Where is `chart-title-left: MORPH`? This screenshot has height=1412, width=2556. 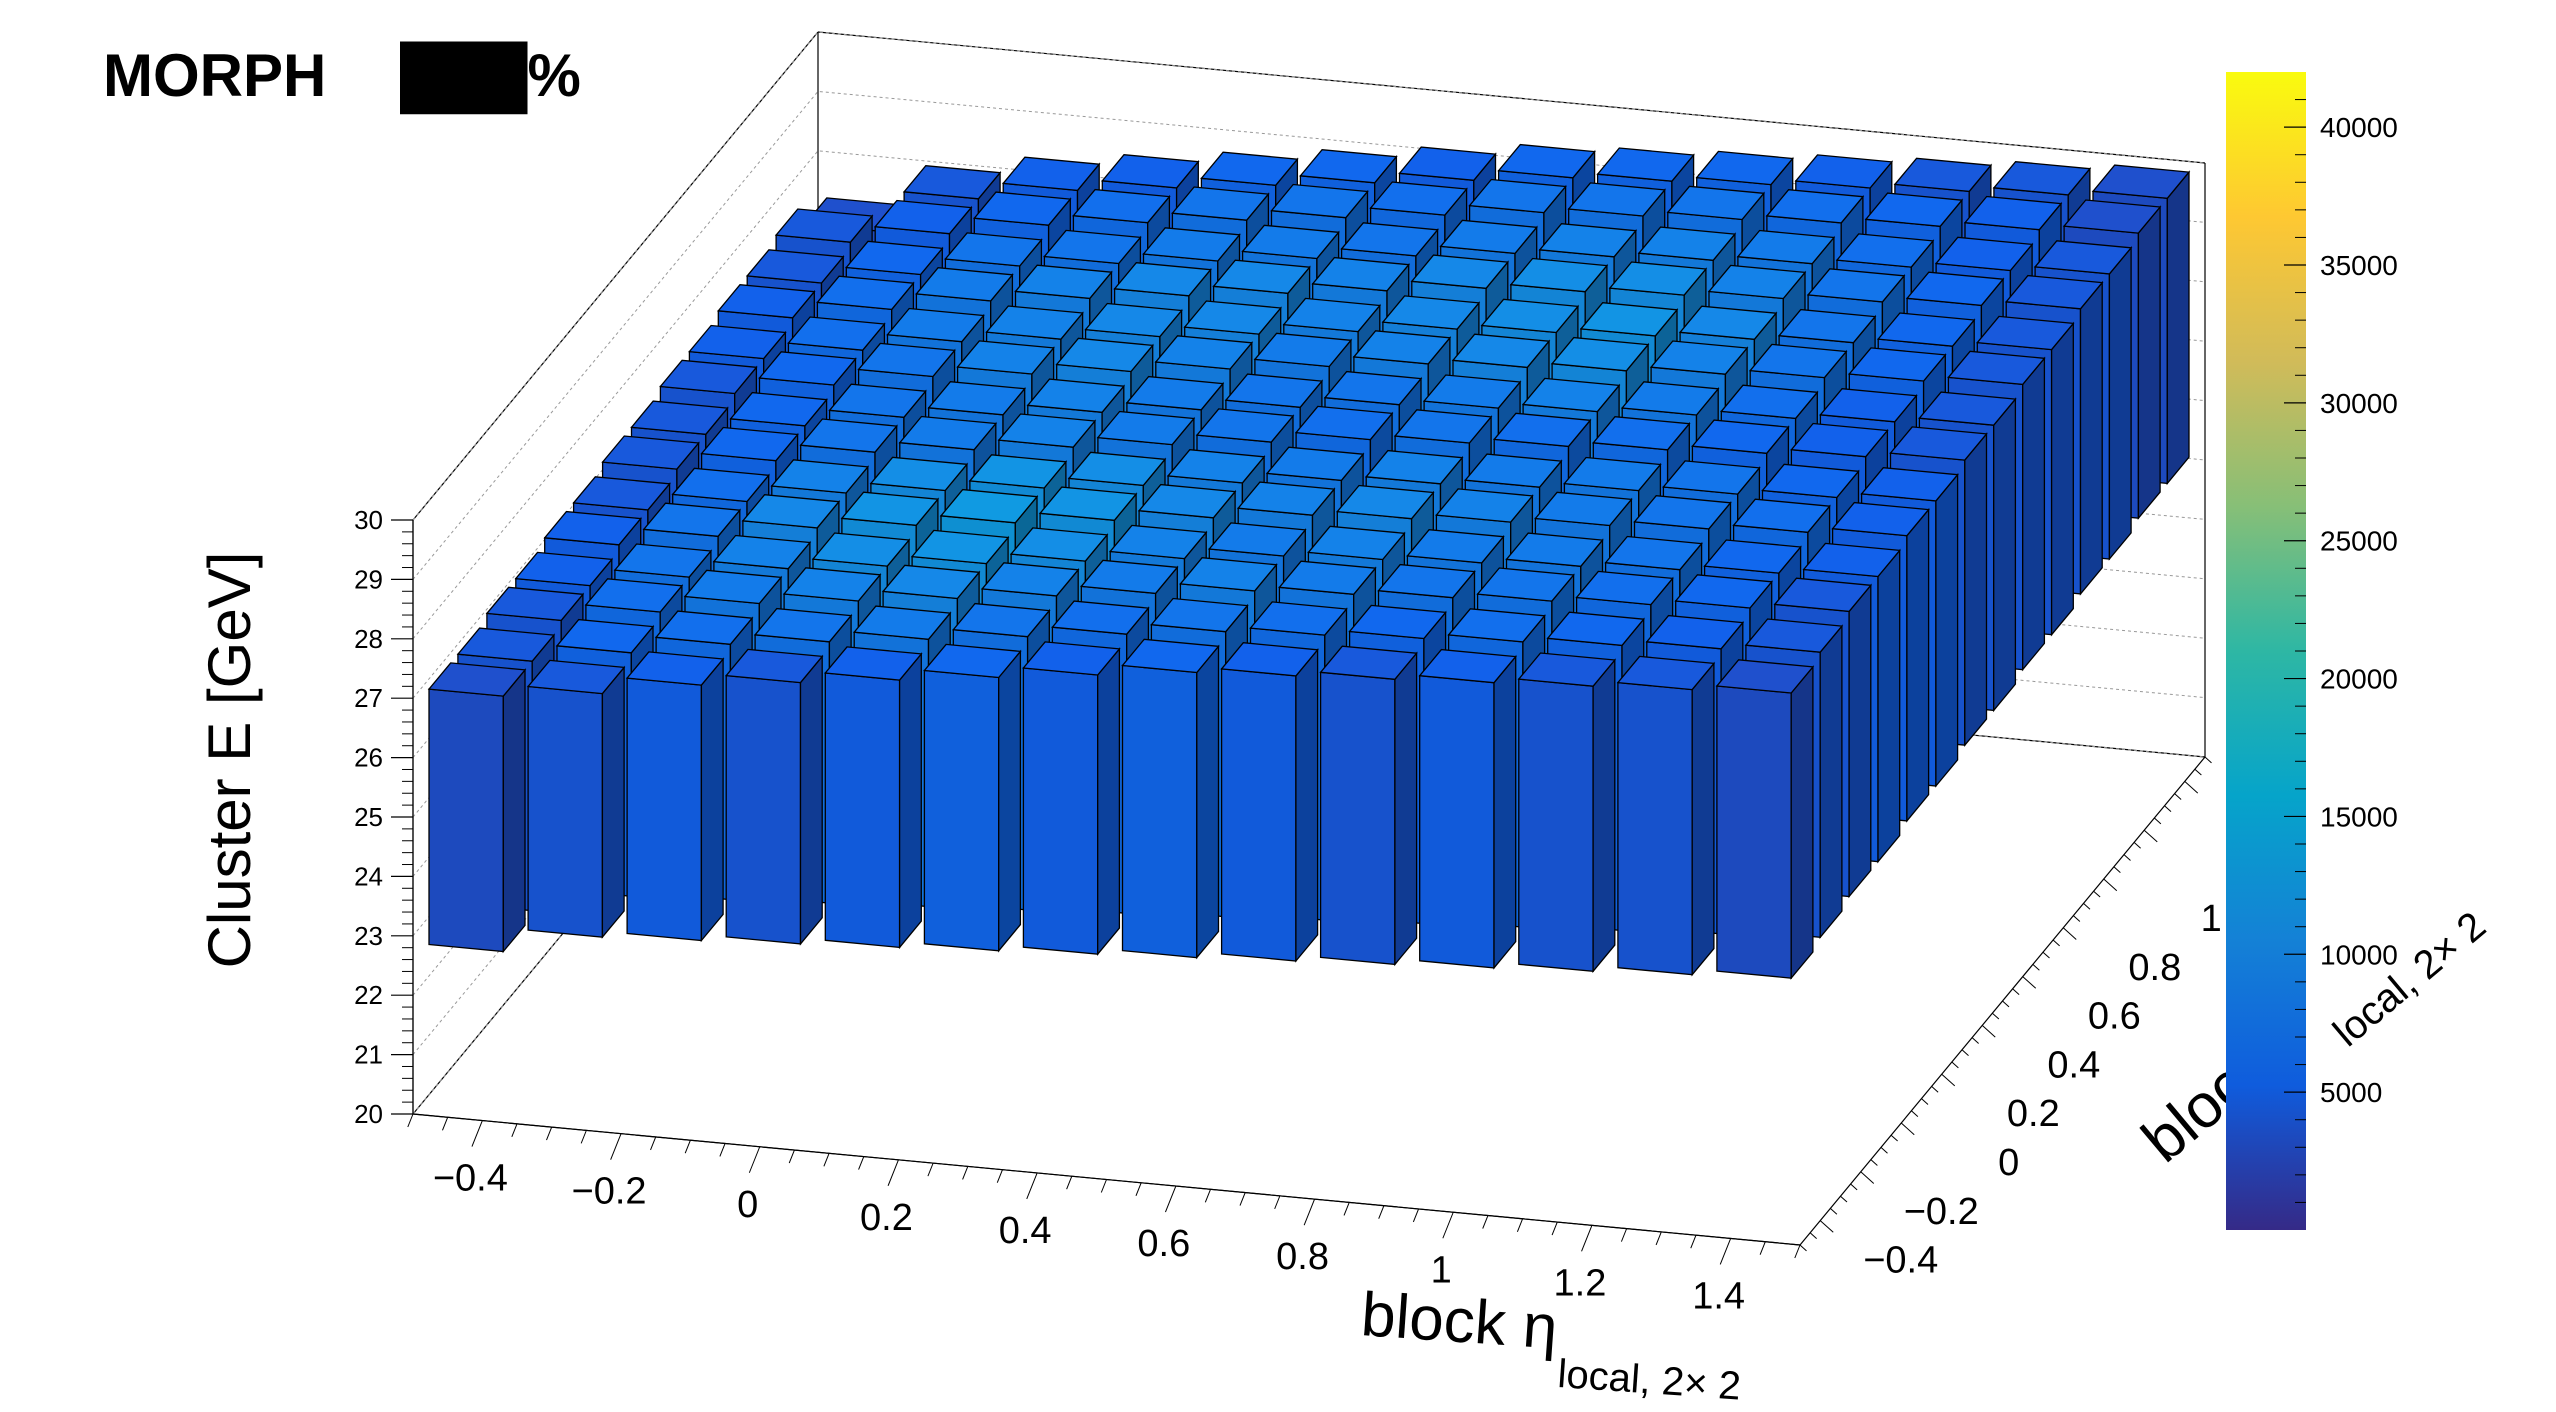 chart-title-left: MORPH is located at coordinates (214, 75).